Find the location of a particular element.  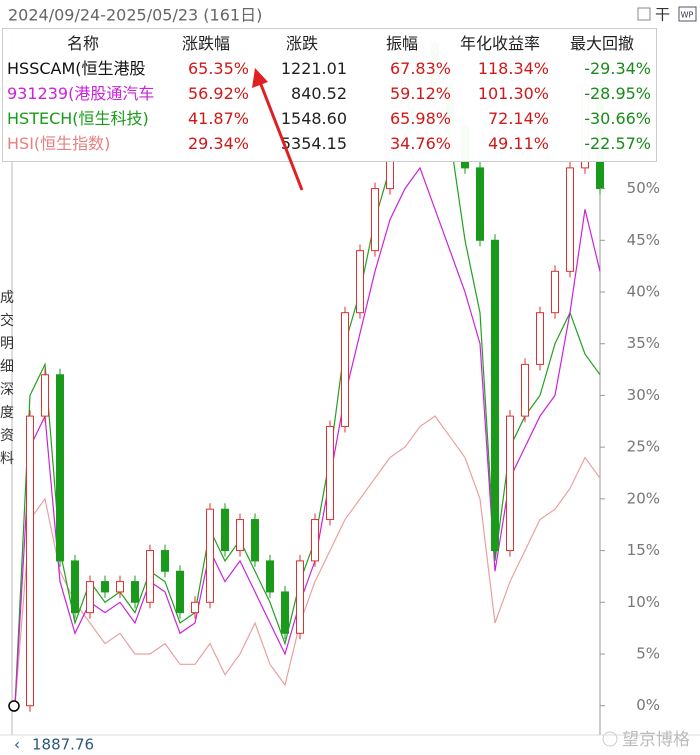

table-cell: 118.34% is located at coordinates (513, 68).